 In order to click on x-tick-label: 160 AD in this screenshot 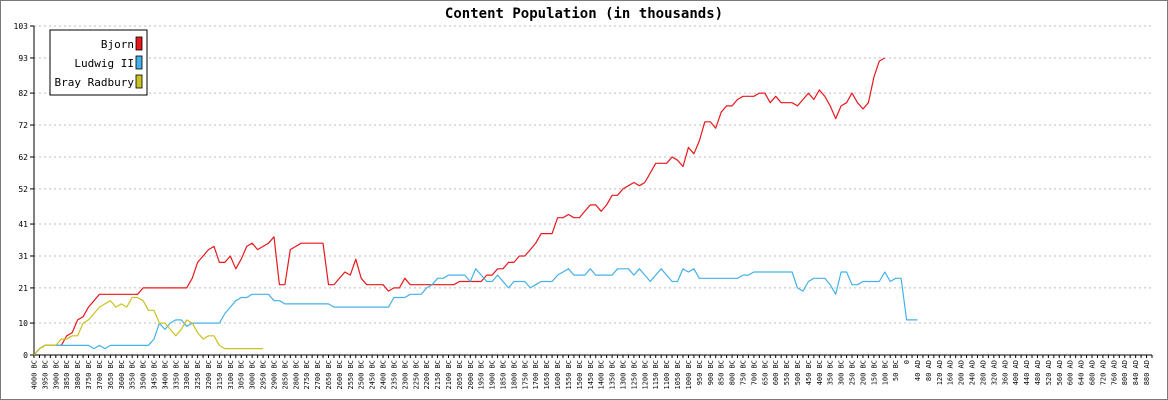, I will do `click(951, 372)`.